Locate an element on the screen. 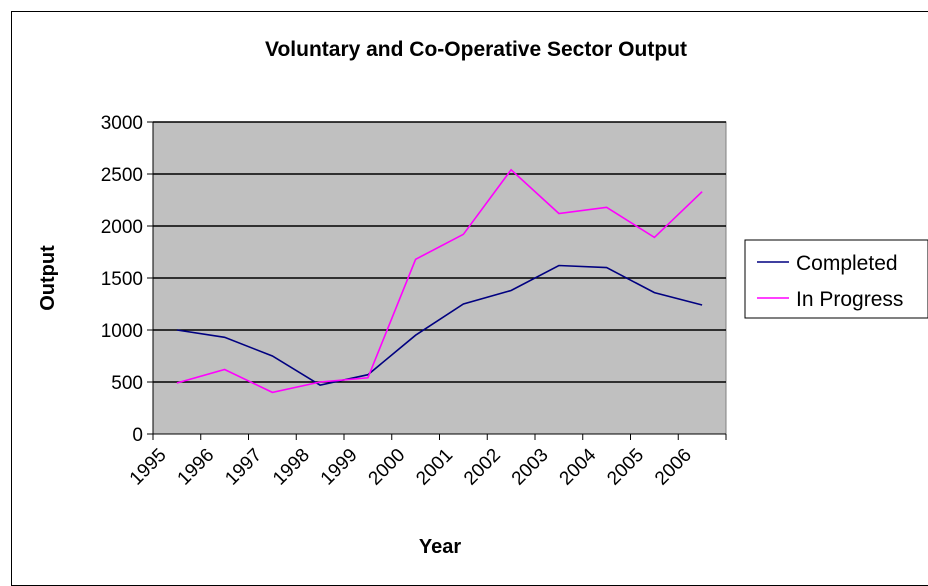  y-tick-label: 1000 is located at coordinates (122, 331).